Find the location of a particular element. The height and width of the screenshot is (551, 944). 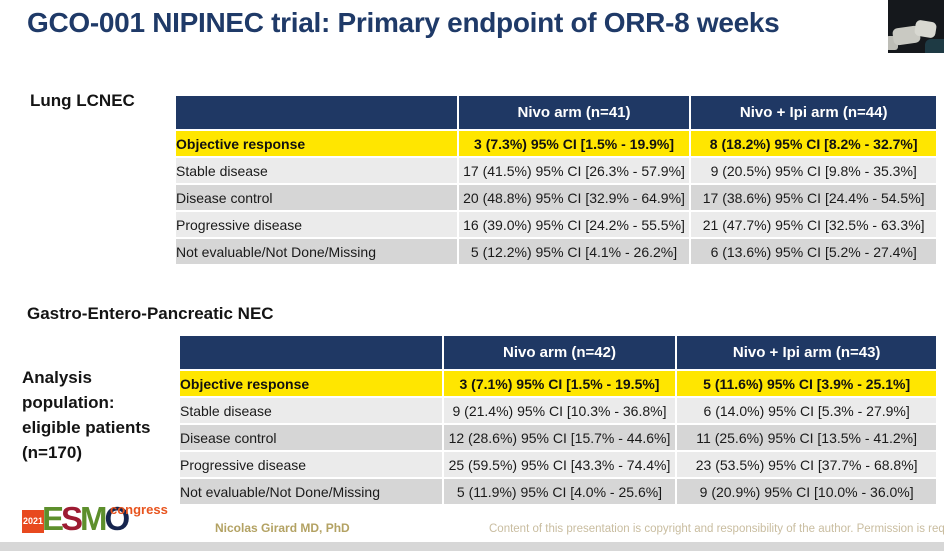

nivo-value: 5 (11.9%) 95% CI [4.0% - 25.6%] is located at coordinates (559, 491).